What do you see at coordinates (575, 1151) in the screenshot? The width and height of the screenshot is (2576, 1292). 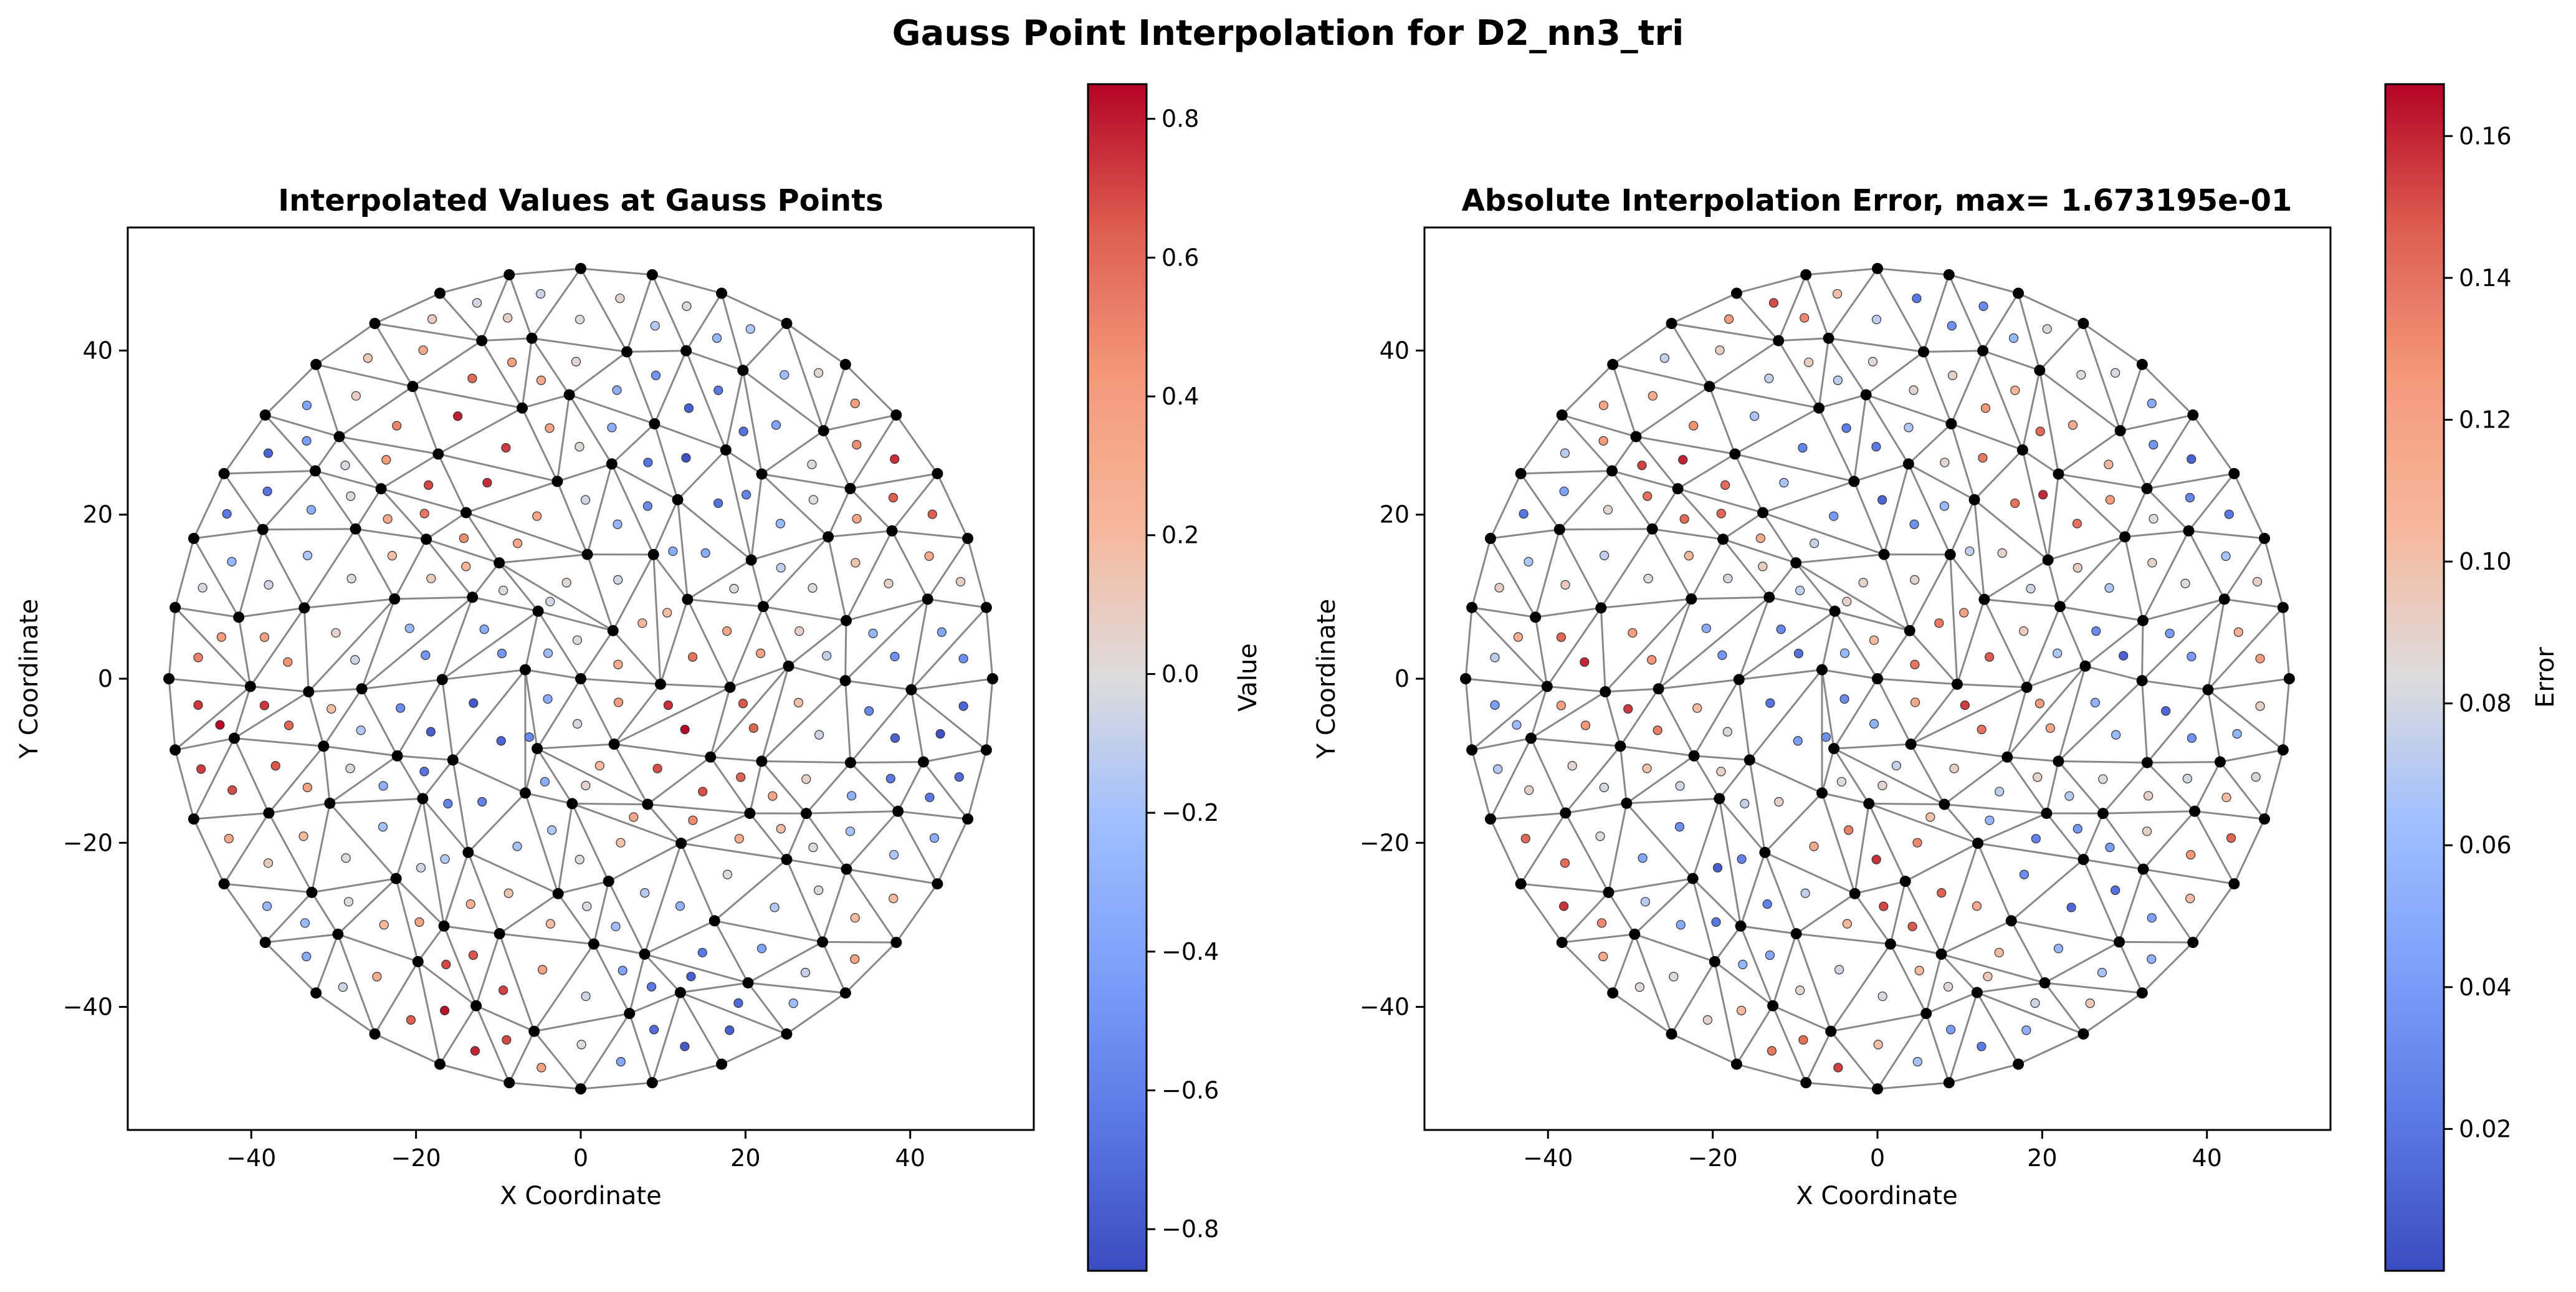 I see `x-axis-ticks: −40 −20 0 20 40` at bounding box center [575, 1151].